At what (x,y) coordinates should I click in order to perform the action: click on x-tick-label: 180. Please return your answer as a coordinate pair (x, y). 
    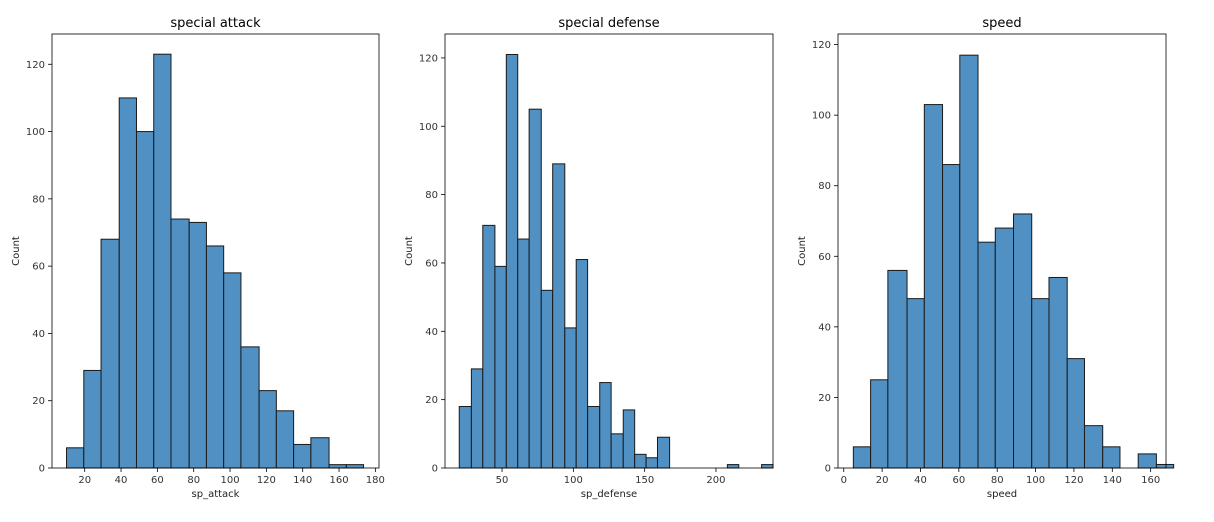
    Looking at the image, I should click on (375, 480).